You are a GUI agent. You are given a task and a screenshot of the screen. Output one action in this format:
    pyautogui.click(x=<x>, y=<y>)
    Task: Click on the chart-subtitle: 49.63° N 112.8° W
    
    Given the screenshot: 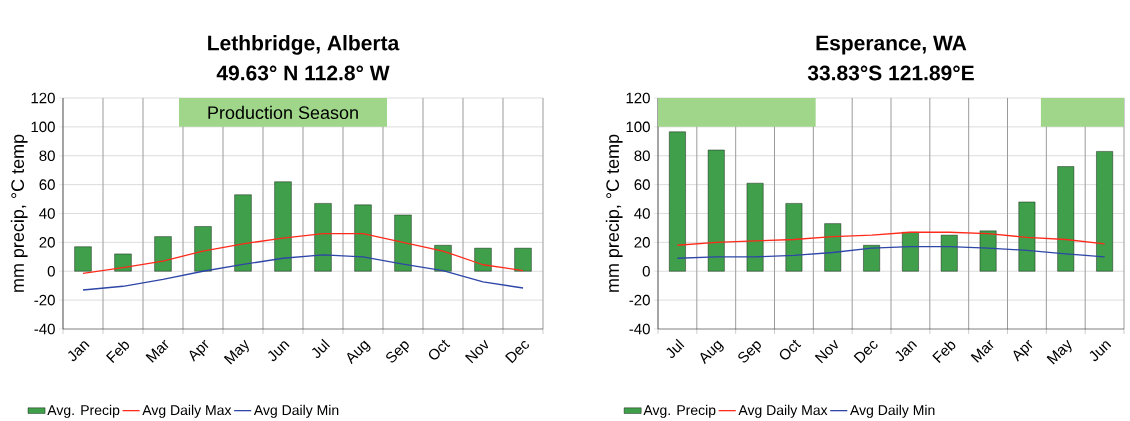 What is the action you would take?
    pyautogui.click(x=303, y=73)
    